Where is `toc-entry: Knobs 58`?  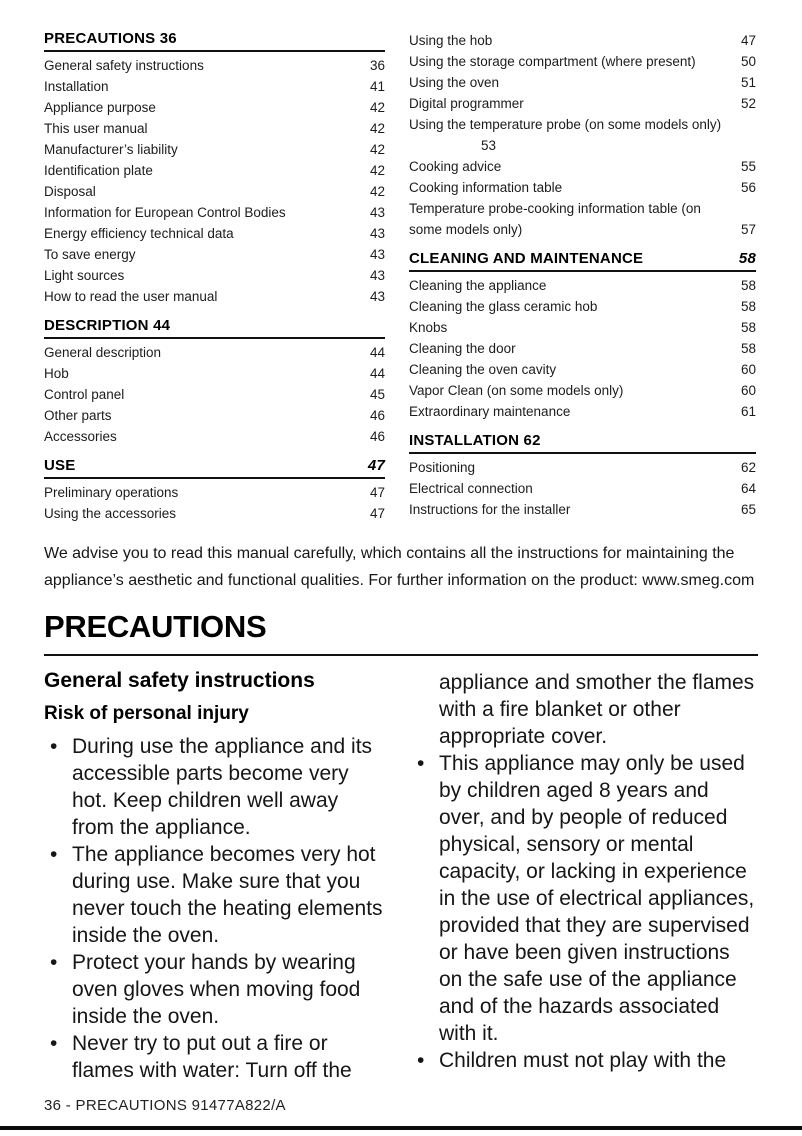 toc-entry: Knobs 58 is located at coordinates (582, 327).